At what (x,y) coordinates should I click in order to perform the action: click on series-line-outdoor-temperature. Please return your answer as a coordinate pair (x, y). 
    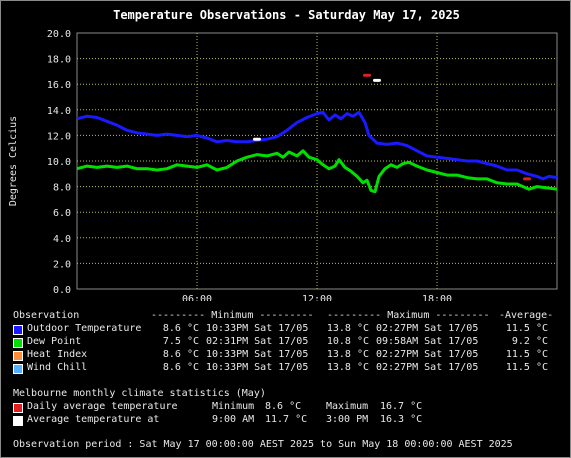
    Looking at the image, I should click on (317, 145).